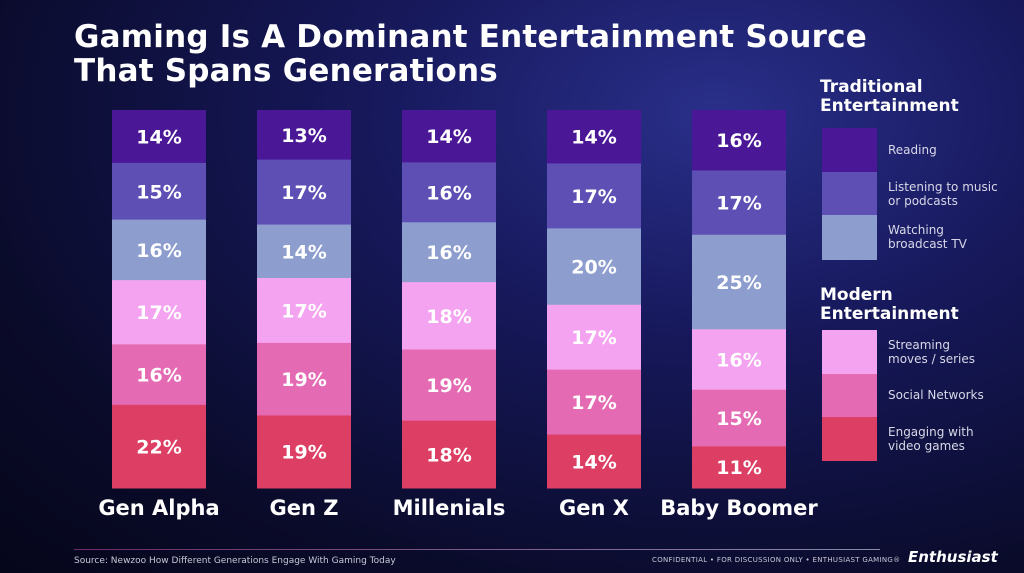  I want to click on bar-millenials-streaming-moves-series, so click(449, 316).